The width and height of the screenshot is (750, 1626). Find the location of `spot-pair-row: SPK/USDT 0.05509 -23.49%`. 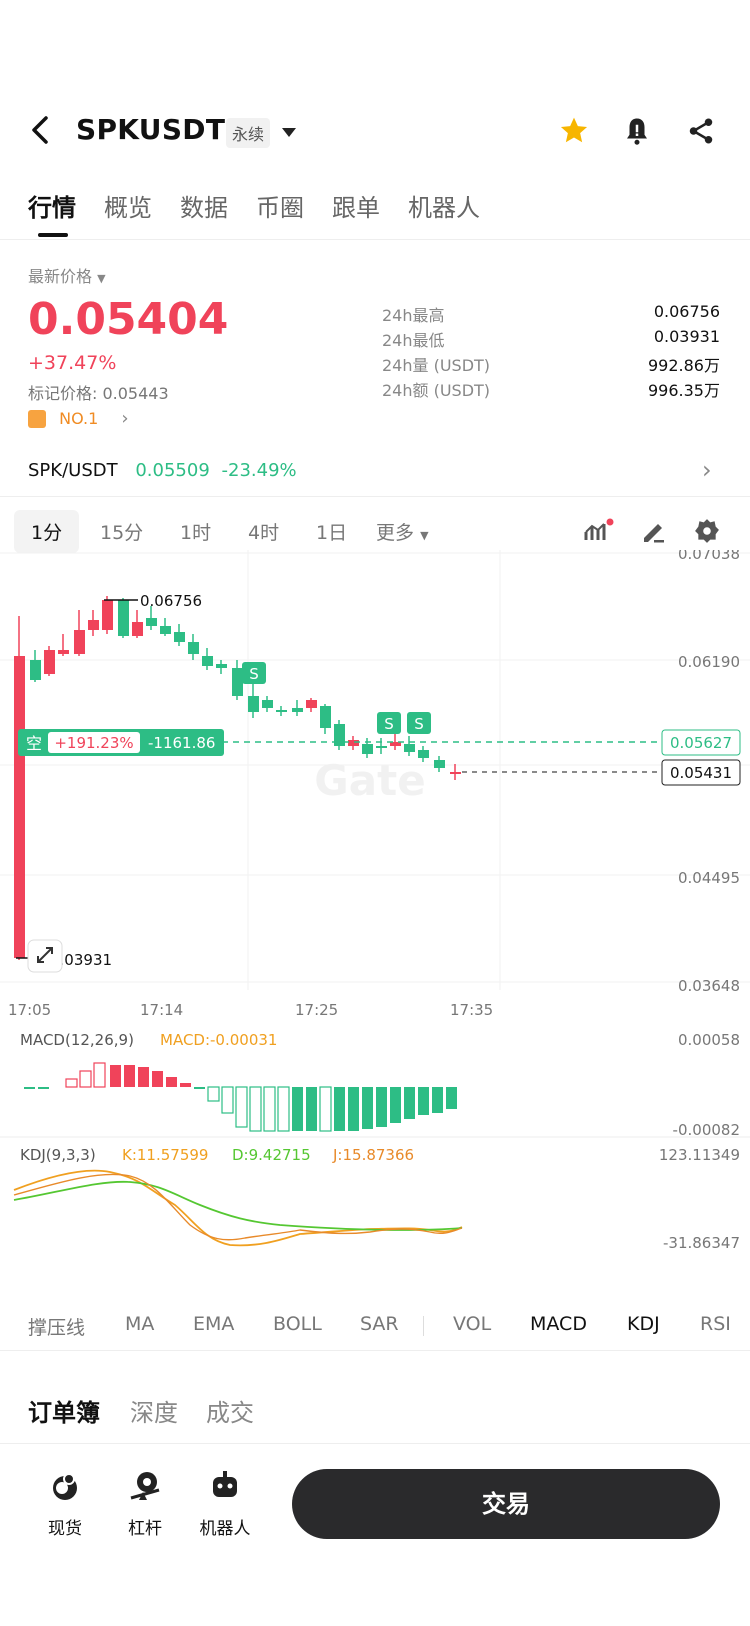

spot-pair-row: SPK/USDT 0.05509 -23.49% is located at coordinates (162, 470).